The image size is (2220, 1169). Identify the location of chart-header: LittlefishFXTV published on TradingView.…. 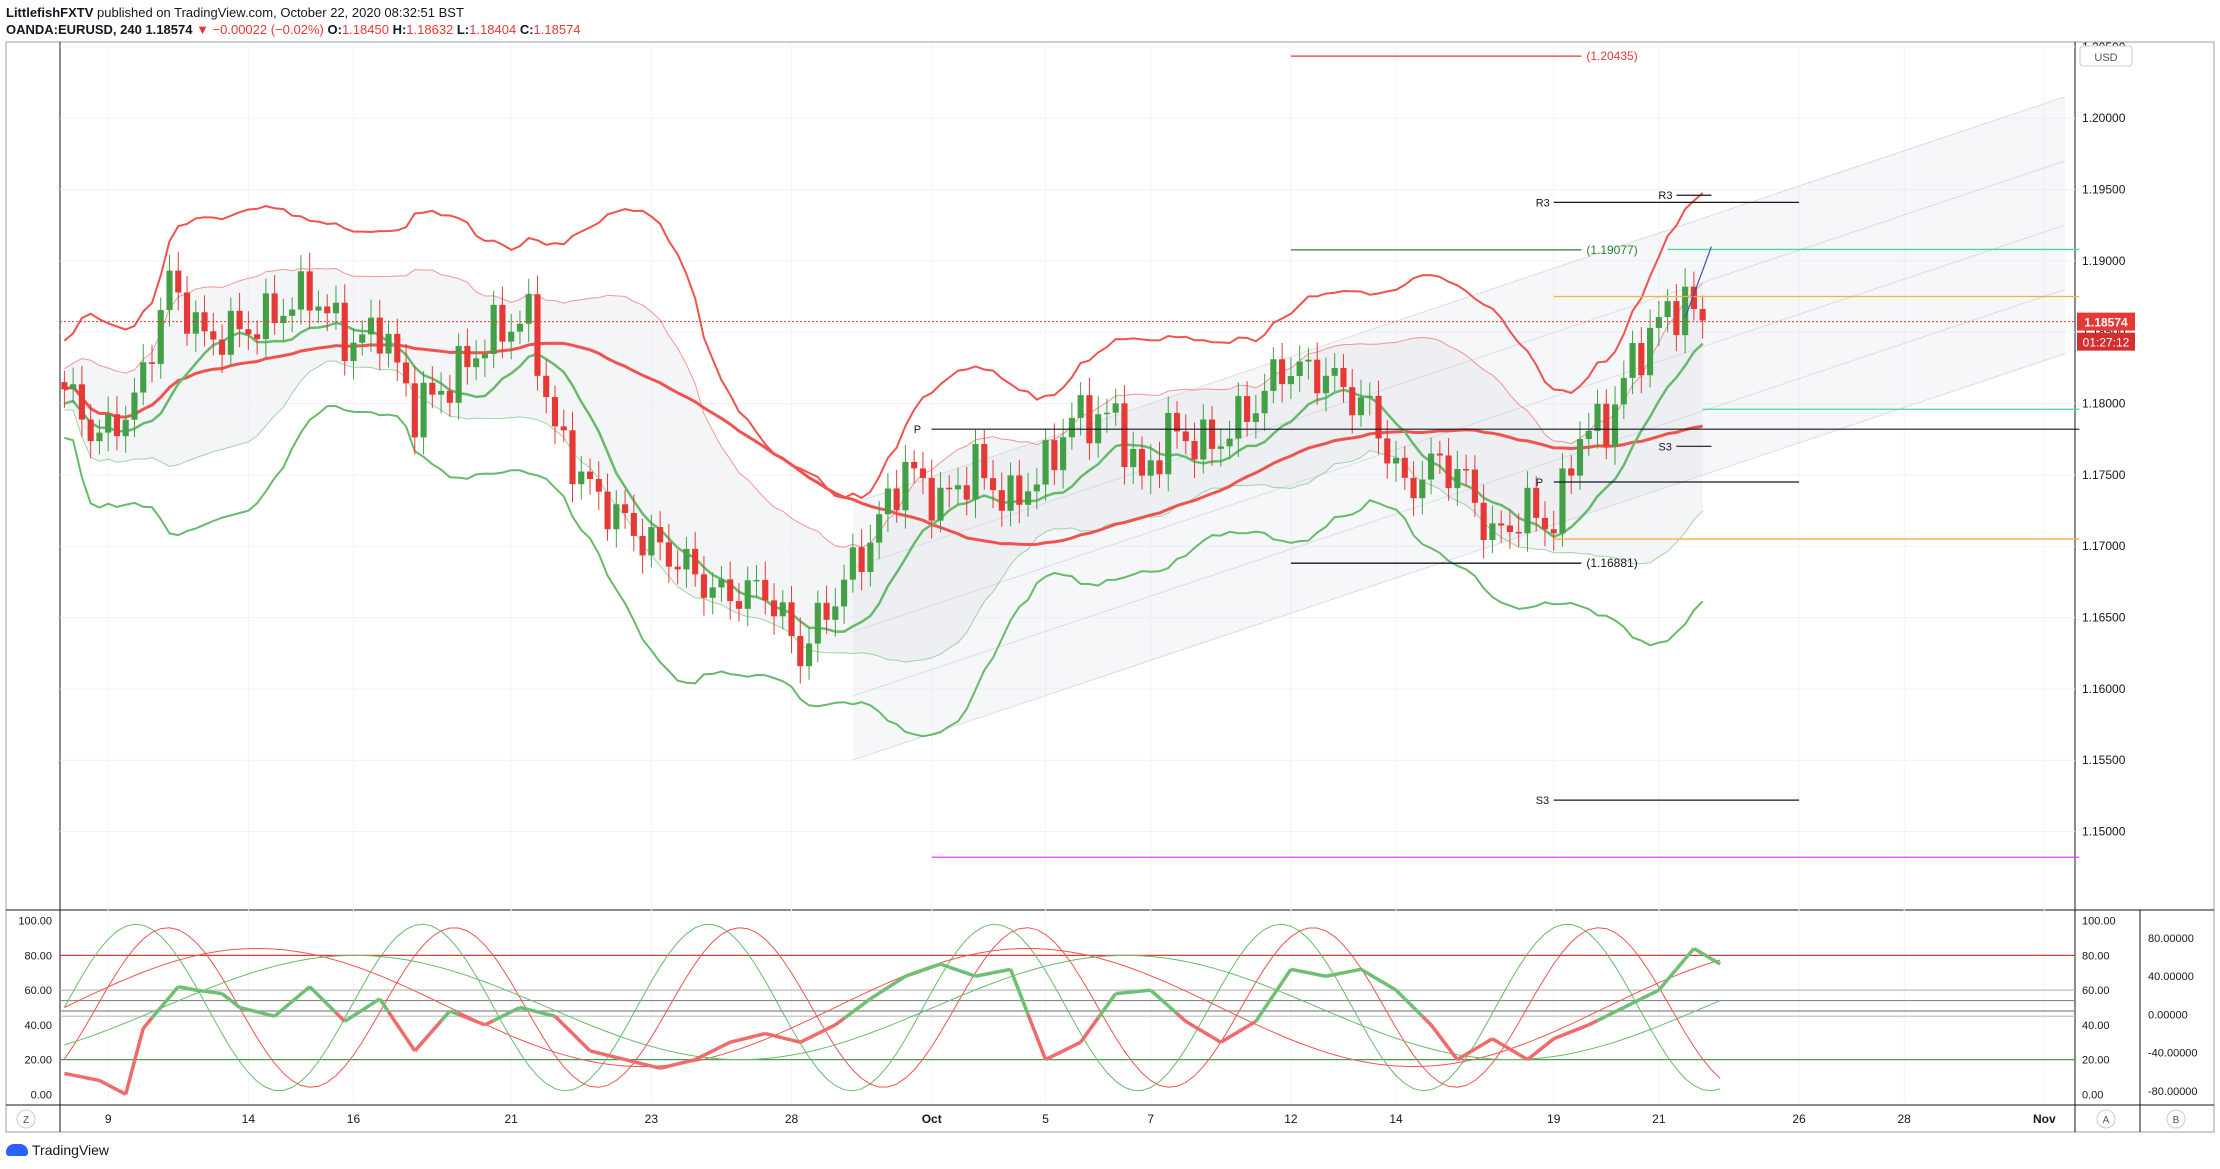
(293, 21).